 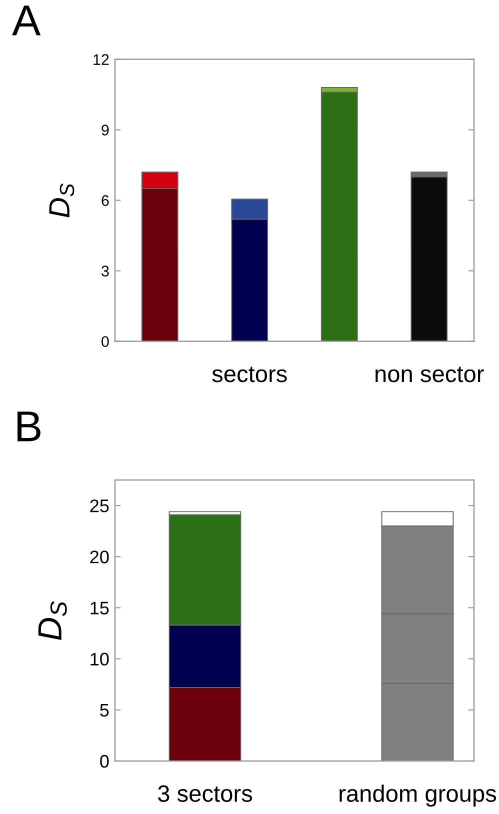 What do you see at coordinates (99, 505) in the screenshot?
I see `y-tick-label: 25` at bounding box center [99, 505].